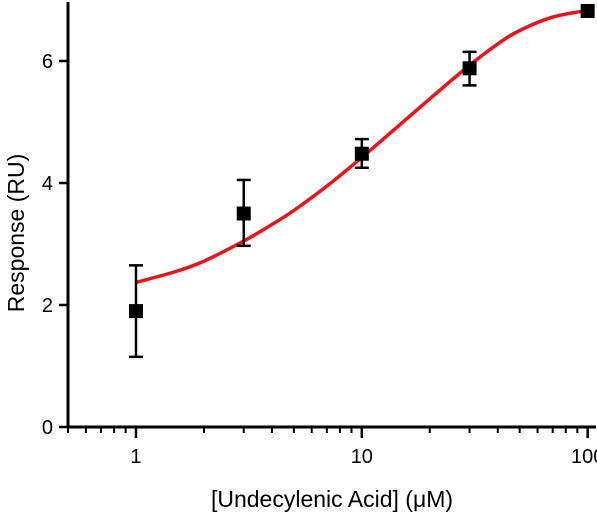 The height and width of the screenshot is (521, 597). I want to click on x-tick-label: 10, so click(362, 457).